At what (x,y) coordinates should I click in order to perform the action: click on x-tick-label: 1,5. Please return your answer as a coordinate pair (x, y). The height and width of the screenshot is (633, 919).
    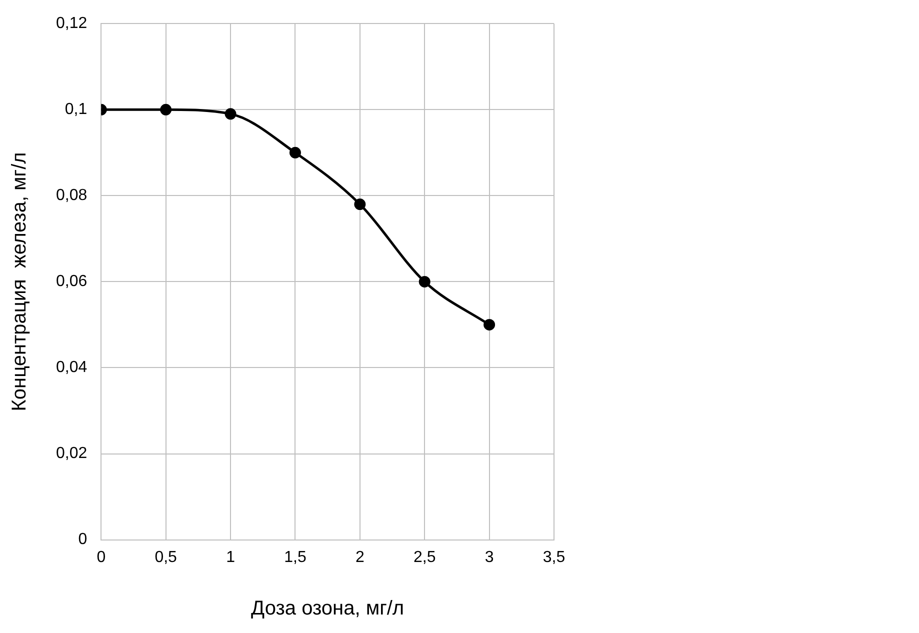
    Looking at the image, I should click on (295, 557).